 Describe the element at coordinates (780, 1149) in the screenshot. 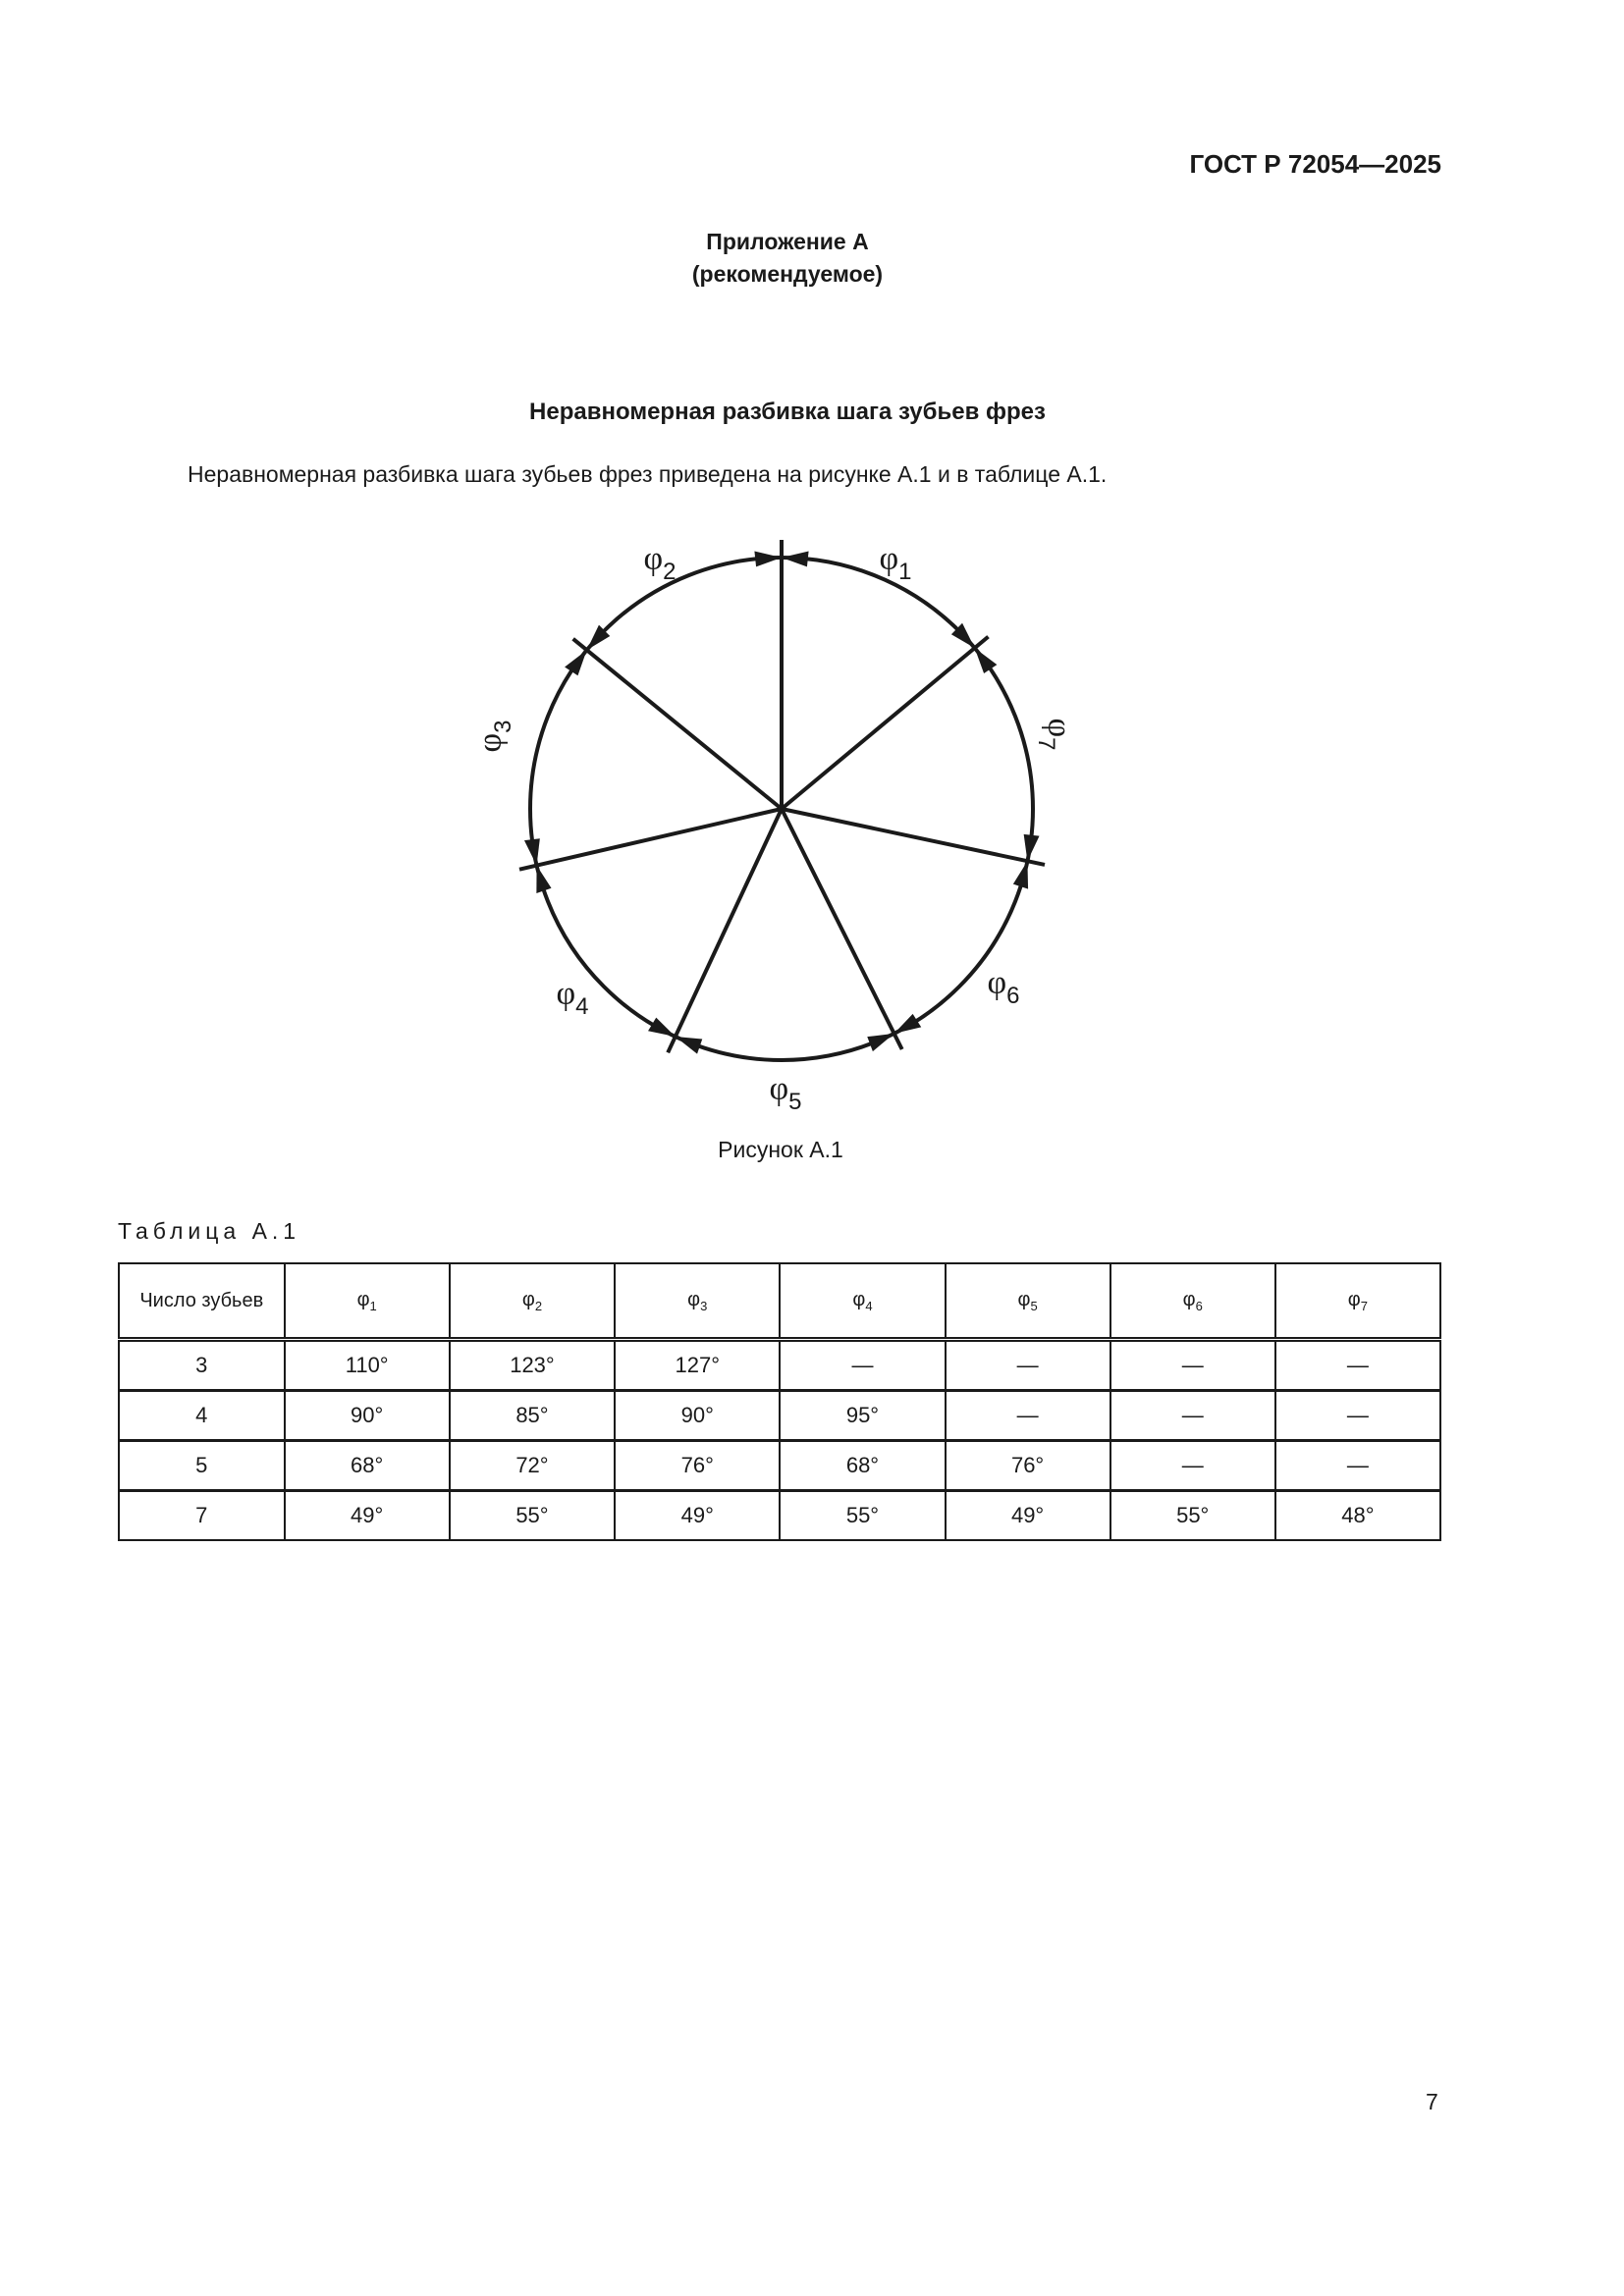

I see `figure-caption: Рисунок А.1` at that location.